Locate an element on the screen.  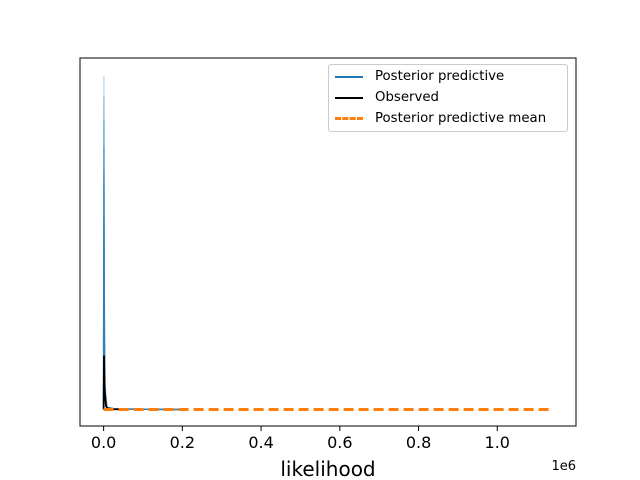
legend-entry-posterior-predictive: Posterior predictive is located at coordinates (450, 77).